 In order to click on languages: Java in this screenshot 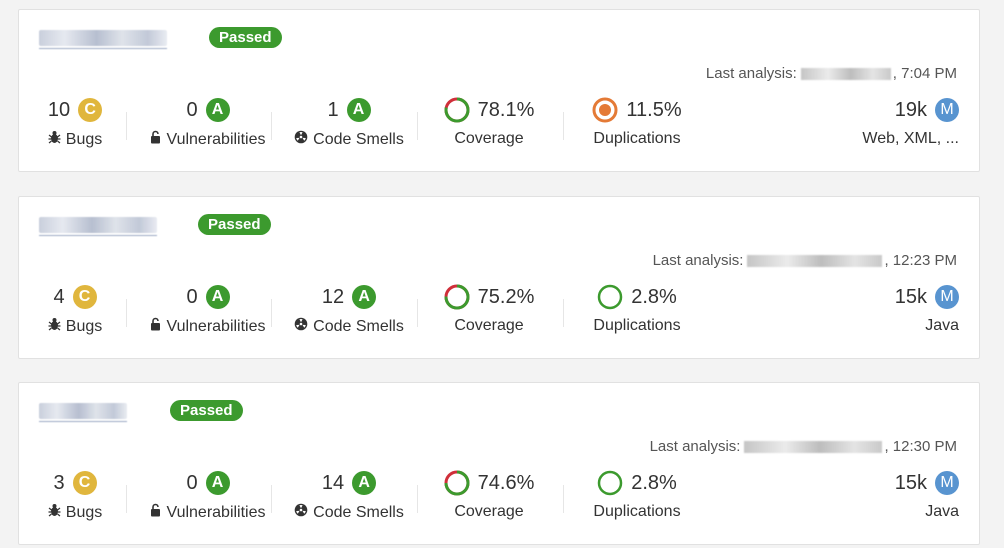, I will do `click(942, 511)`.